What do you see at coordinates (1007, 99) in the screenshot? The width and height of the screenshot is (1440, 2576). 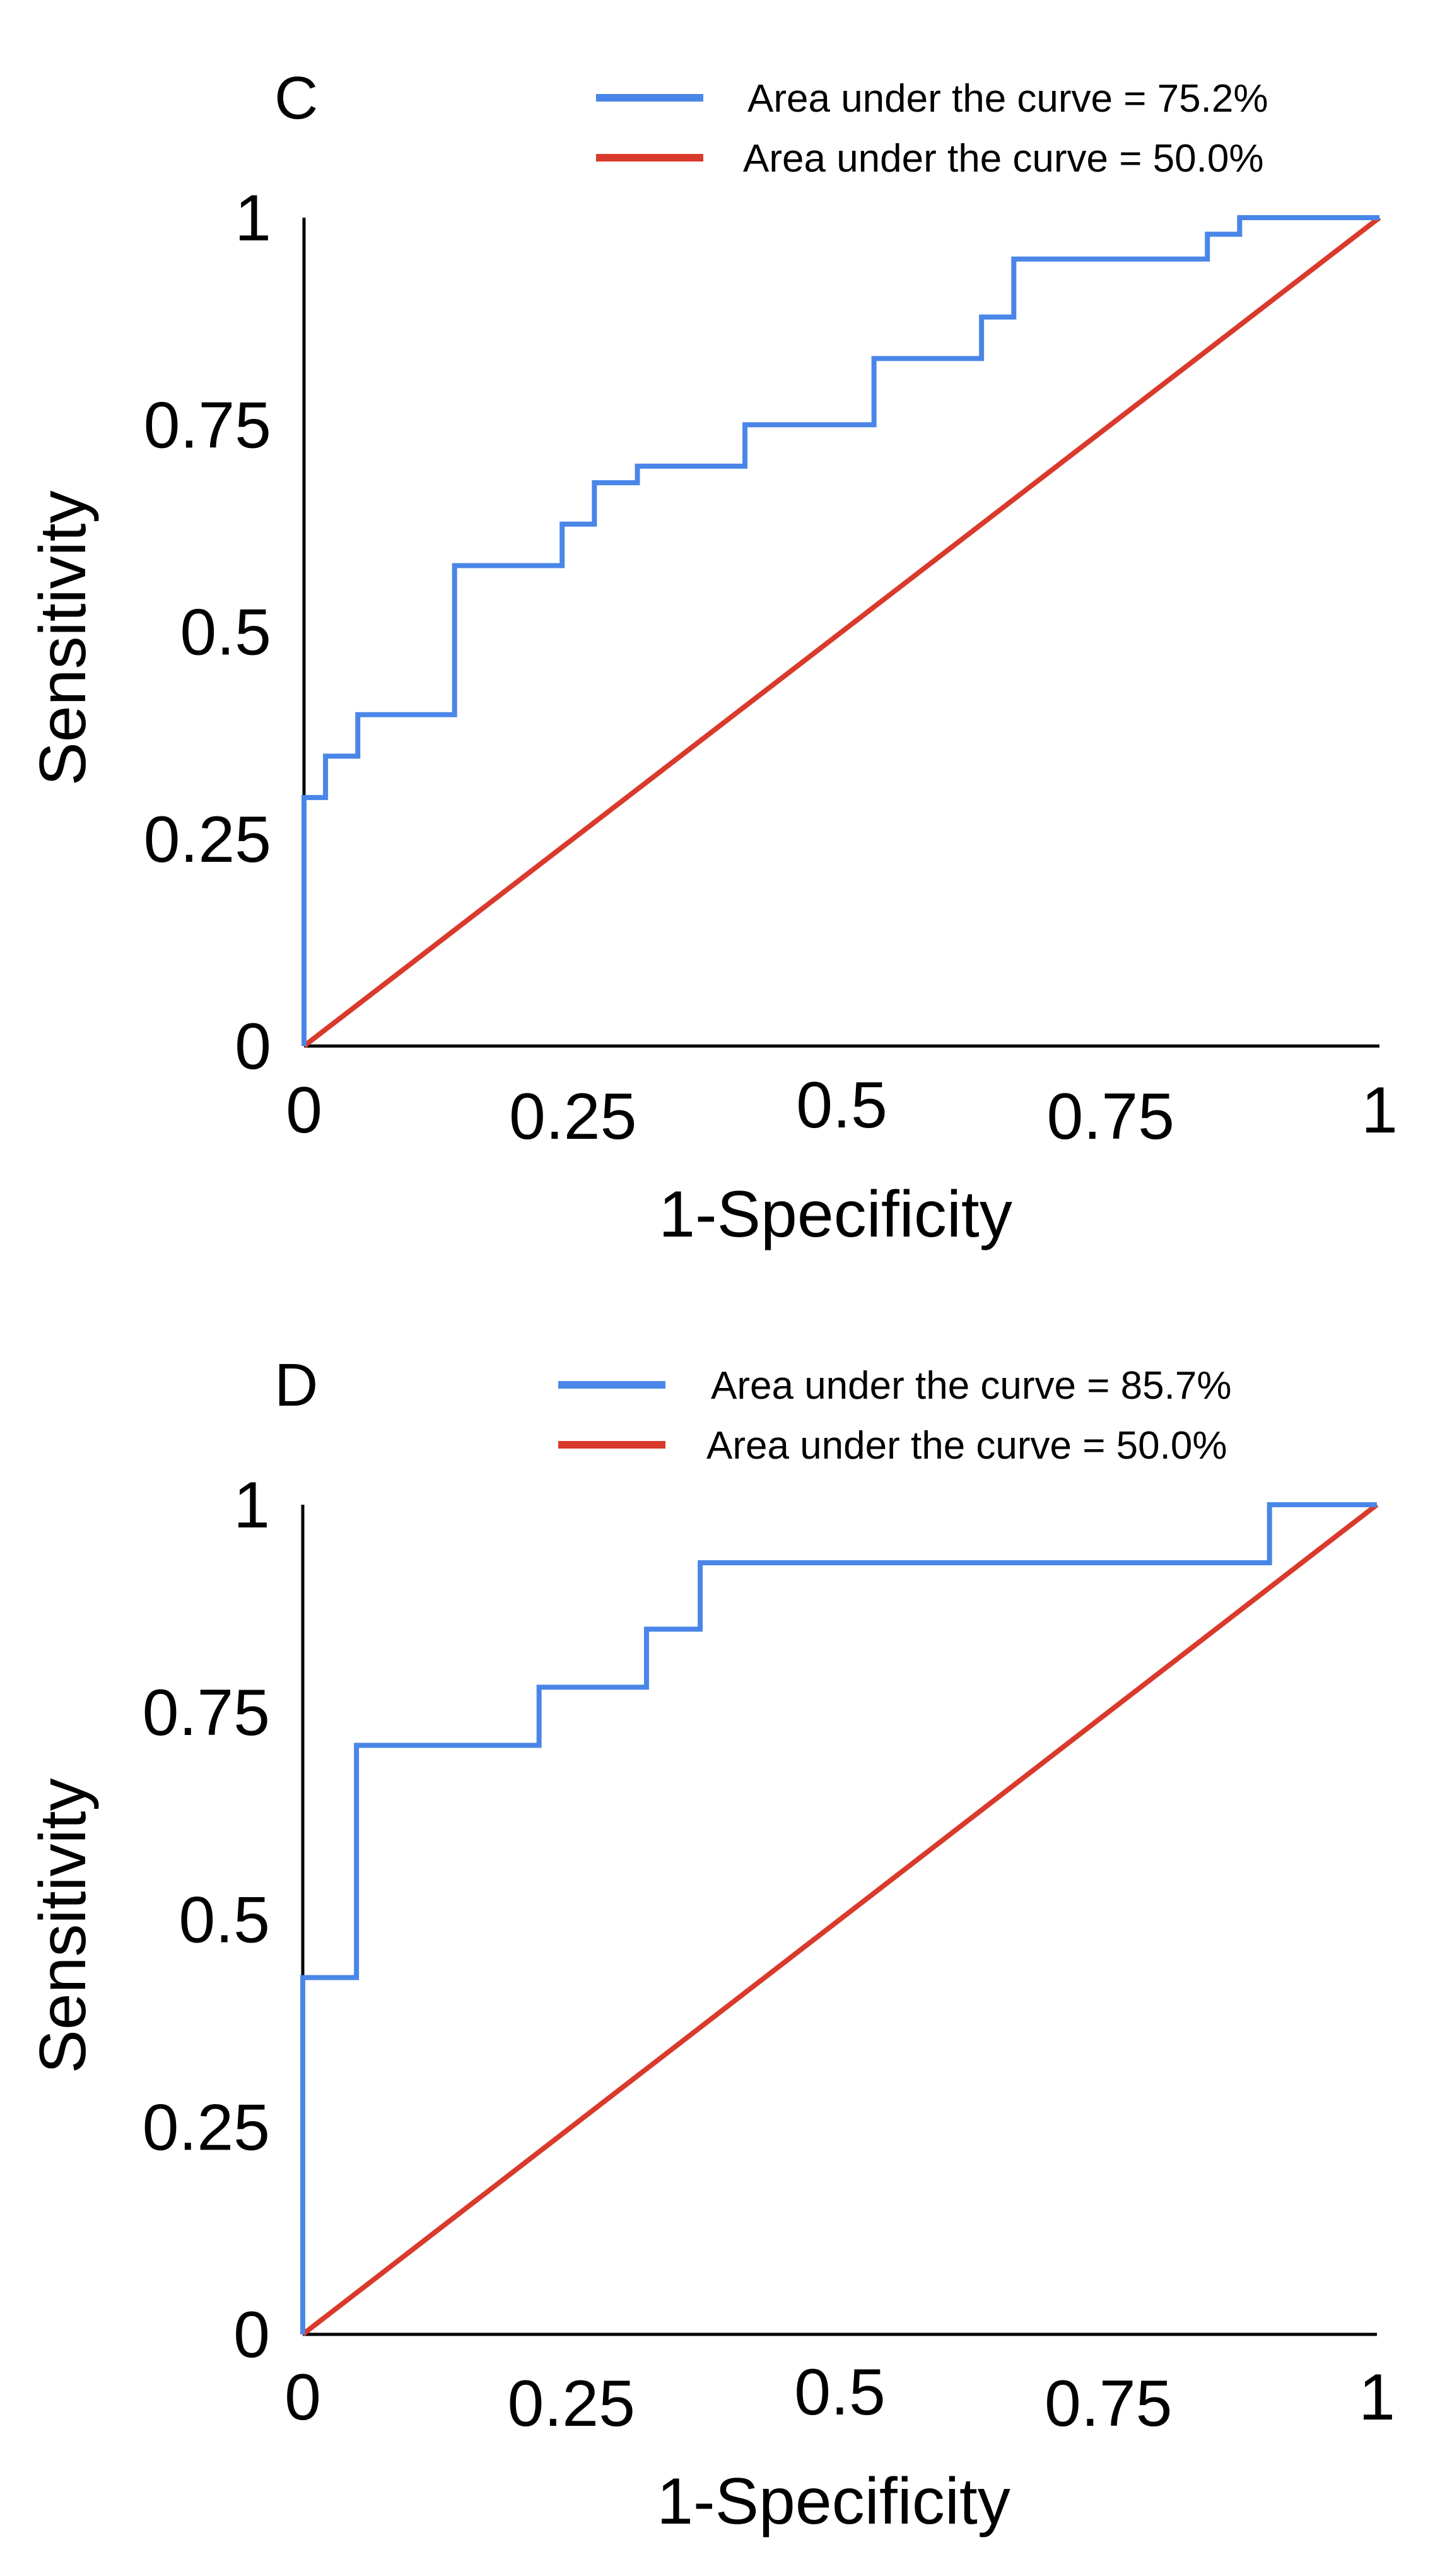 I see `legend-label-roc: Area under the curve = 75.2%` at bounding box center [1007, 99].